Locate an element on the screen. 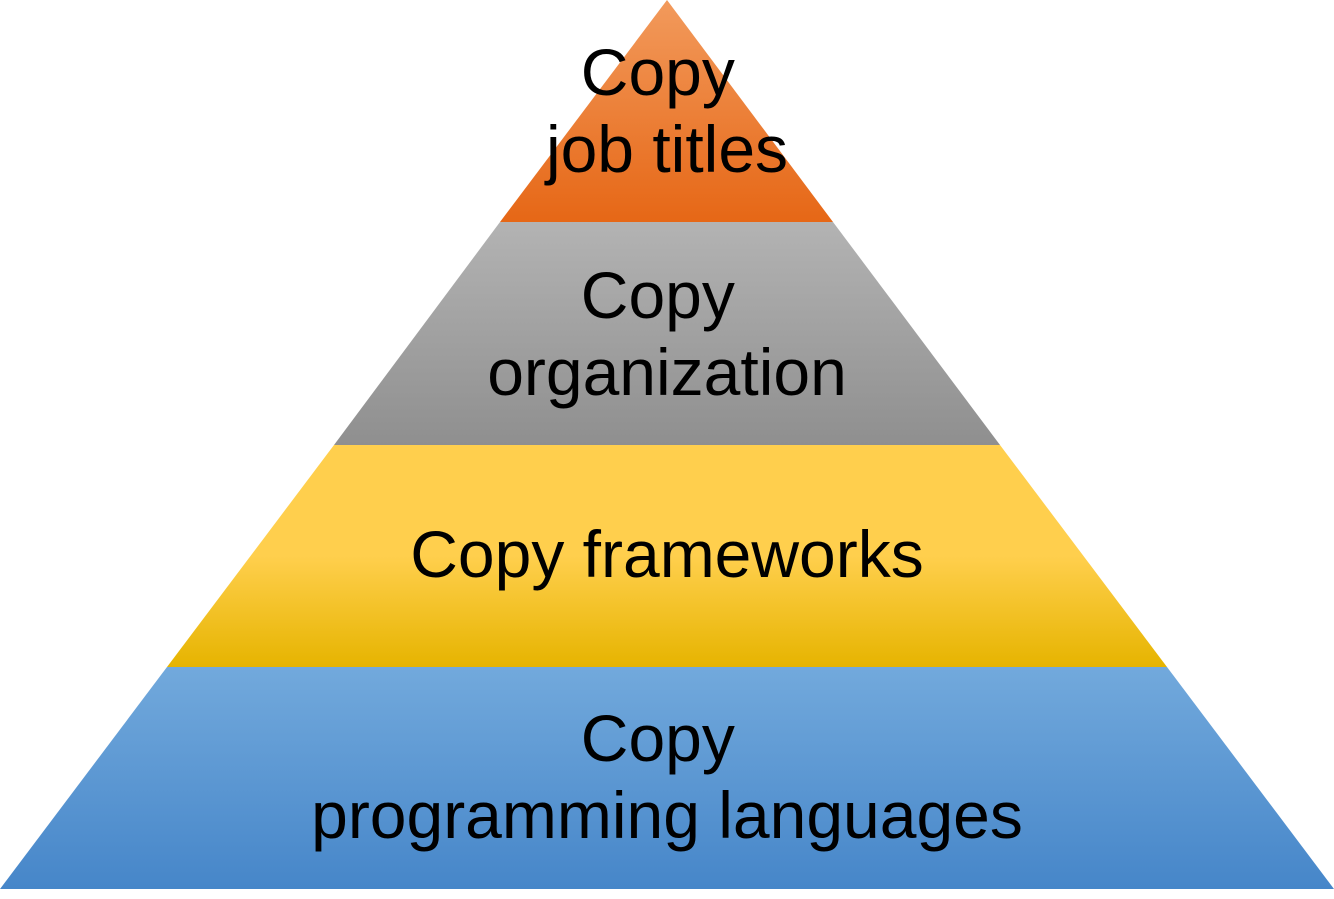 Image resolution: width=1334 pixels, height=899 pixels. tier-programming-languages-line-2: programming languages is located at coordinates (667, 815).